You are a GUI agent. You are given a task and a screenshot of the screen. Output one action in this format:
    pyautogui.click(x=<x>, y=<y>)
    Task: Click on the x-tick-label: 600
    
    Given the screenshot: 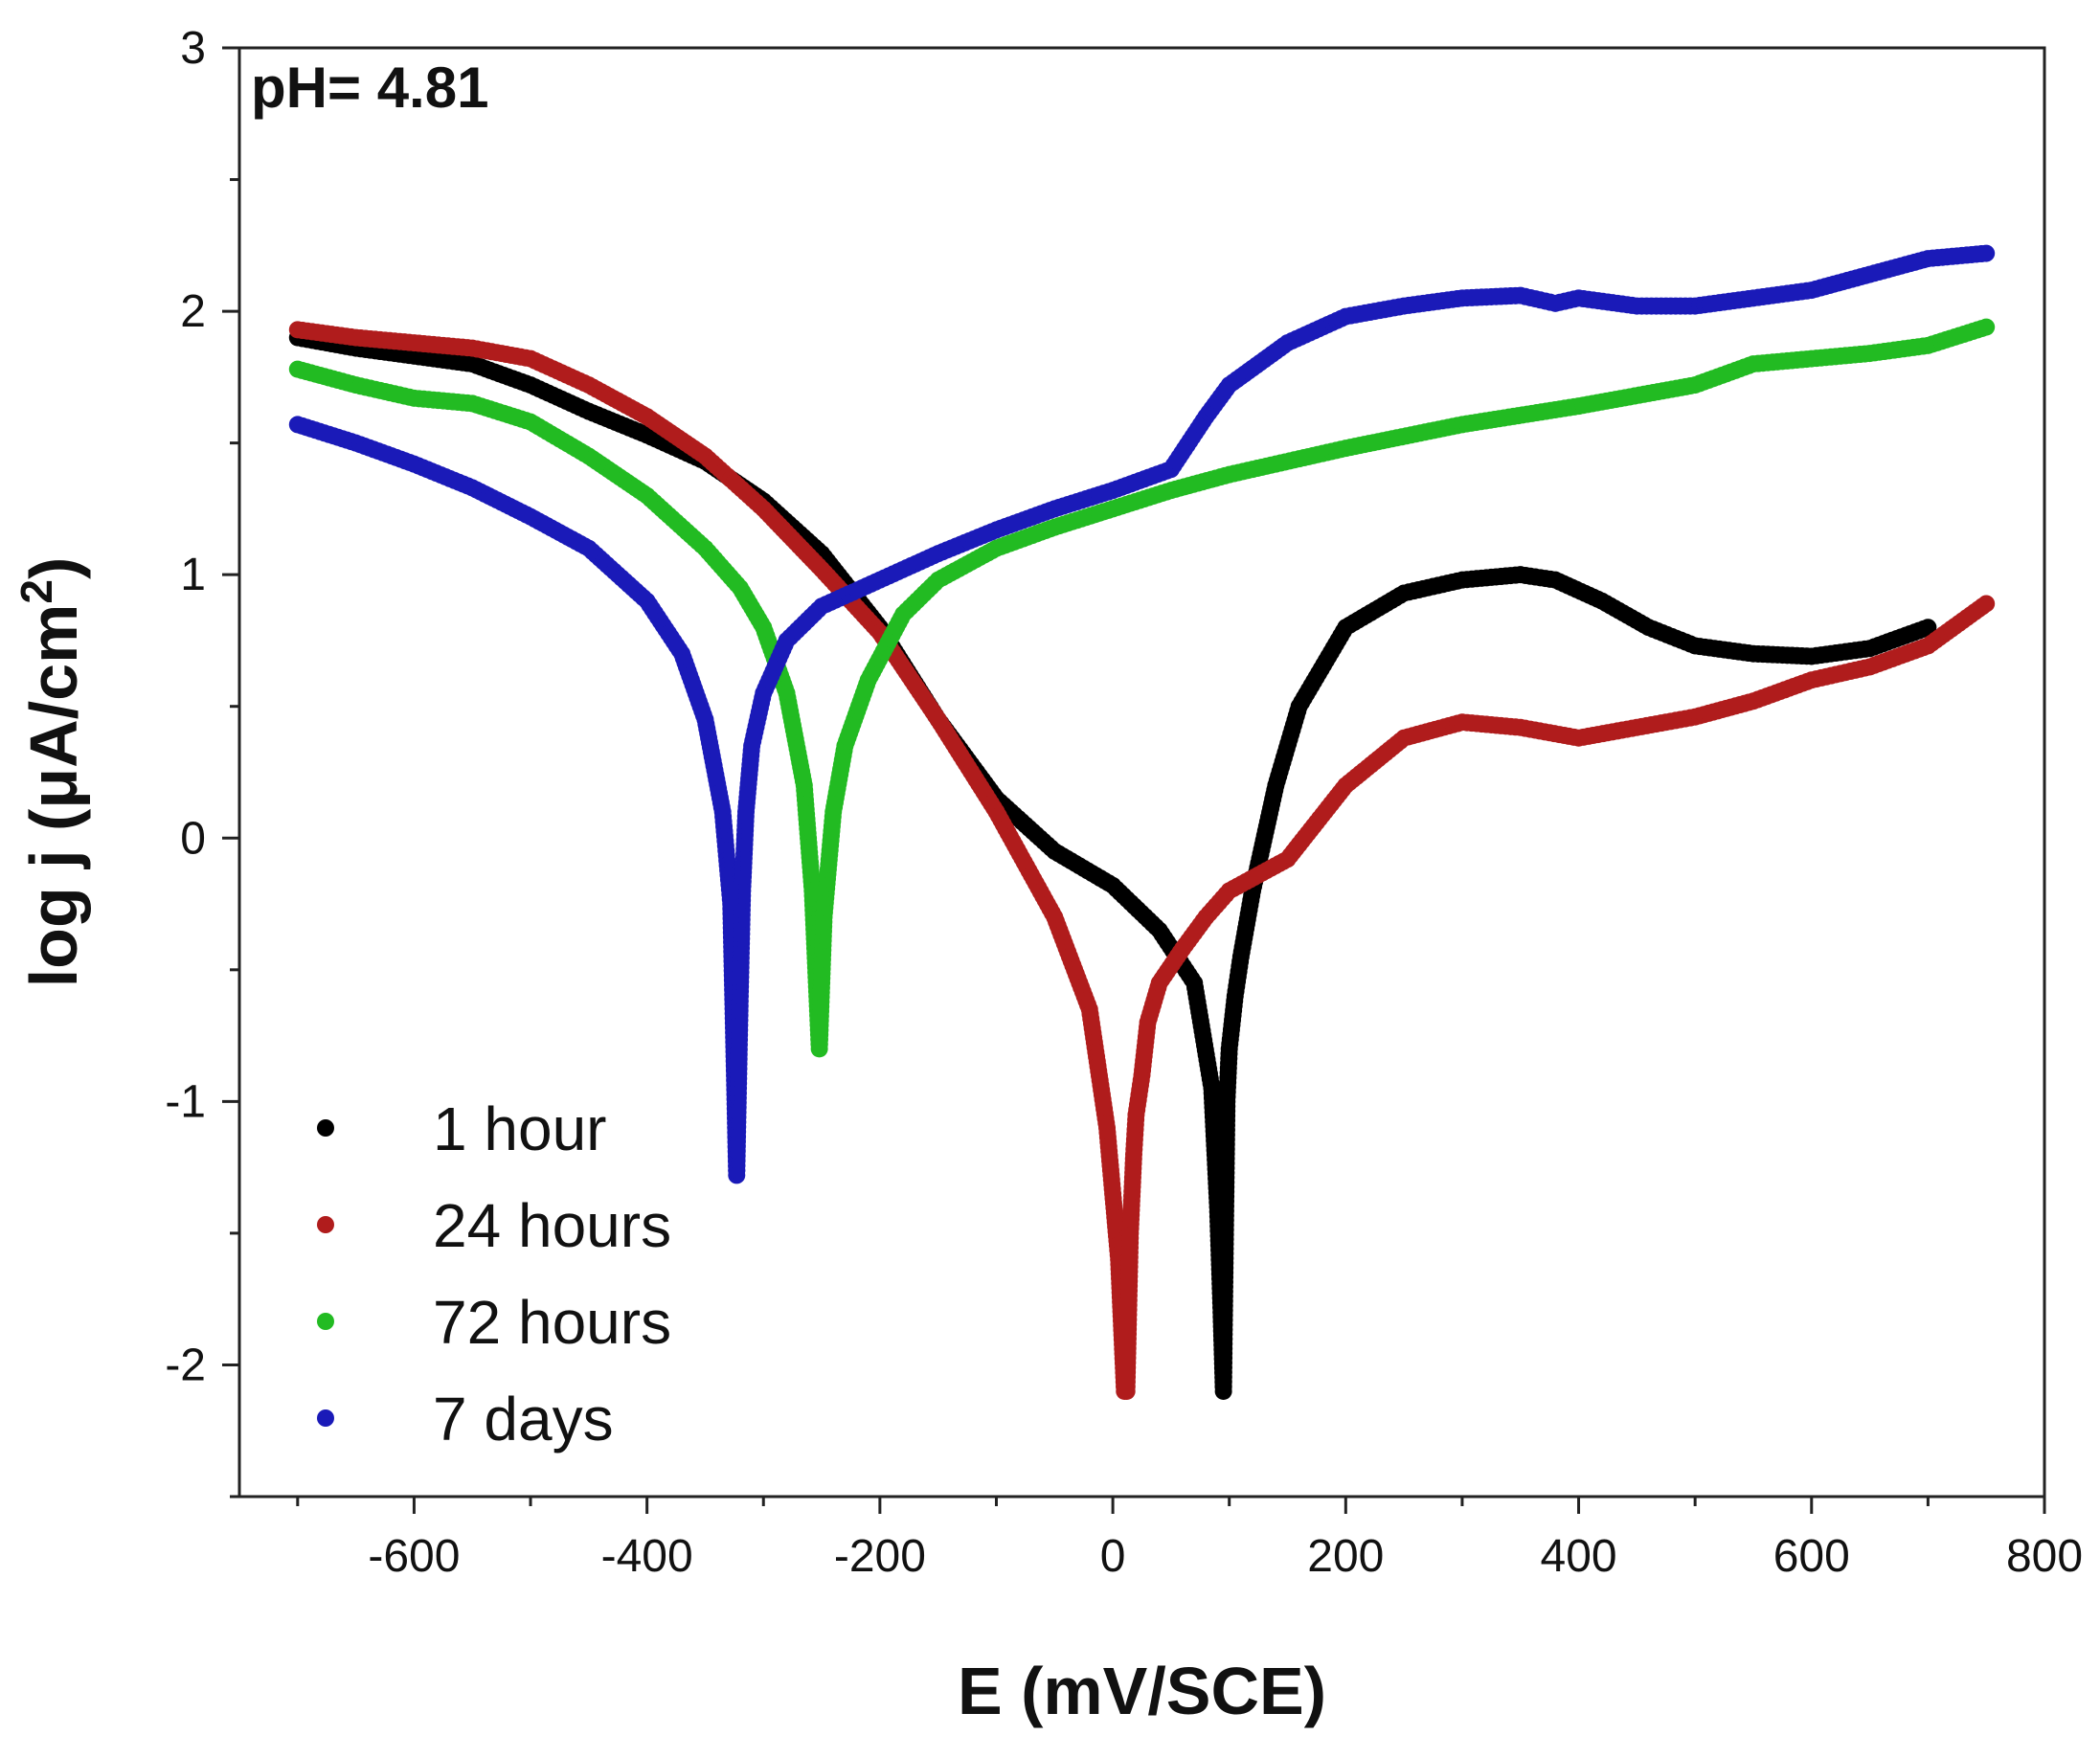 What is the action you would take?
    pyautogui.click(x=1811, y=1556)
    